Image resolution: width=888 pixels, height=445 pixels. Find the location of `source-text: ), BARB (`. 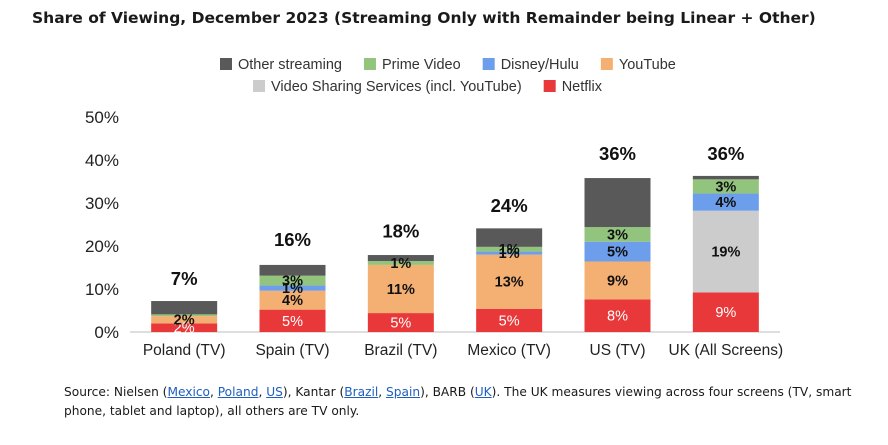

source-text: ), BARB ( is located at coordinates (447, 392).